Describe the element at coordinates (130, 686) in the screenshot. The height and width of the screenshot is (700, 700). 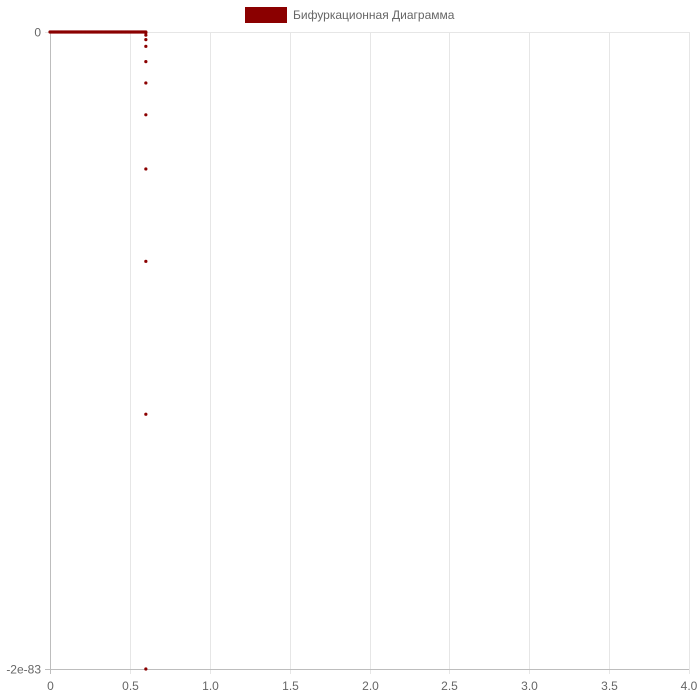
I see `x-tick-label: 0.5` at that location.